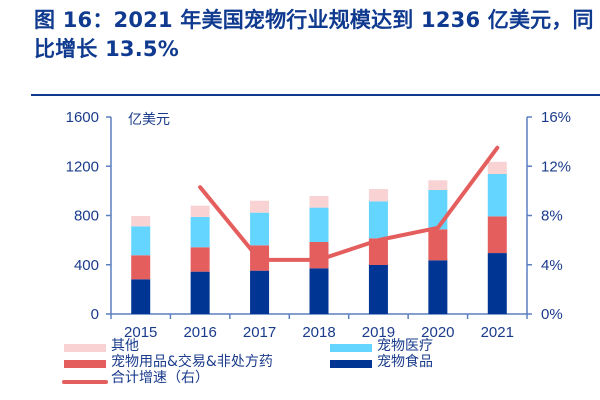  Describe the element at coordinates (149, 120) in the screenshot. I see `y-axis-unit-label: 亿美元` at that location.